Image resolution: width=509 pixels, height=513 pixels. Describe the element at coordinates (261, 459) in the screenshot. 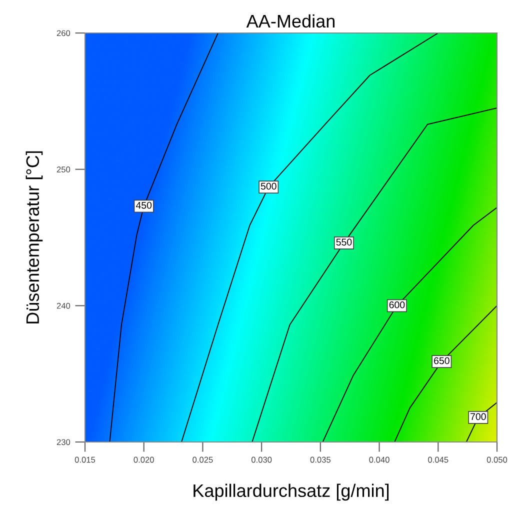

I see `x-tick-label: 0.030` at that location.